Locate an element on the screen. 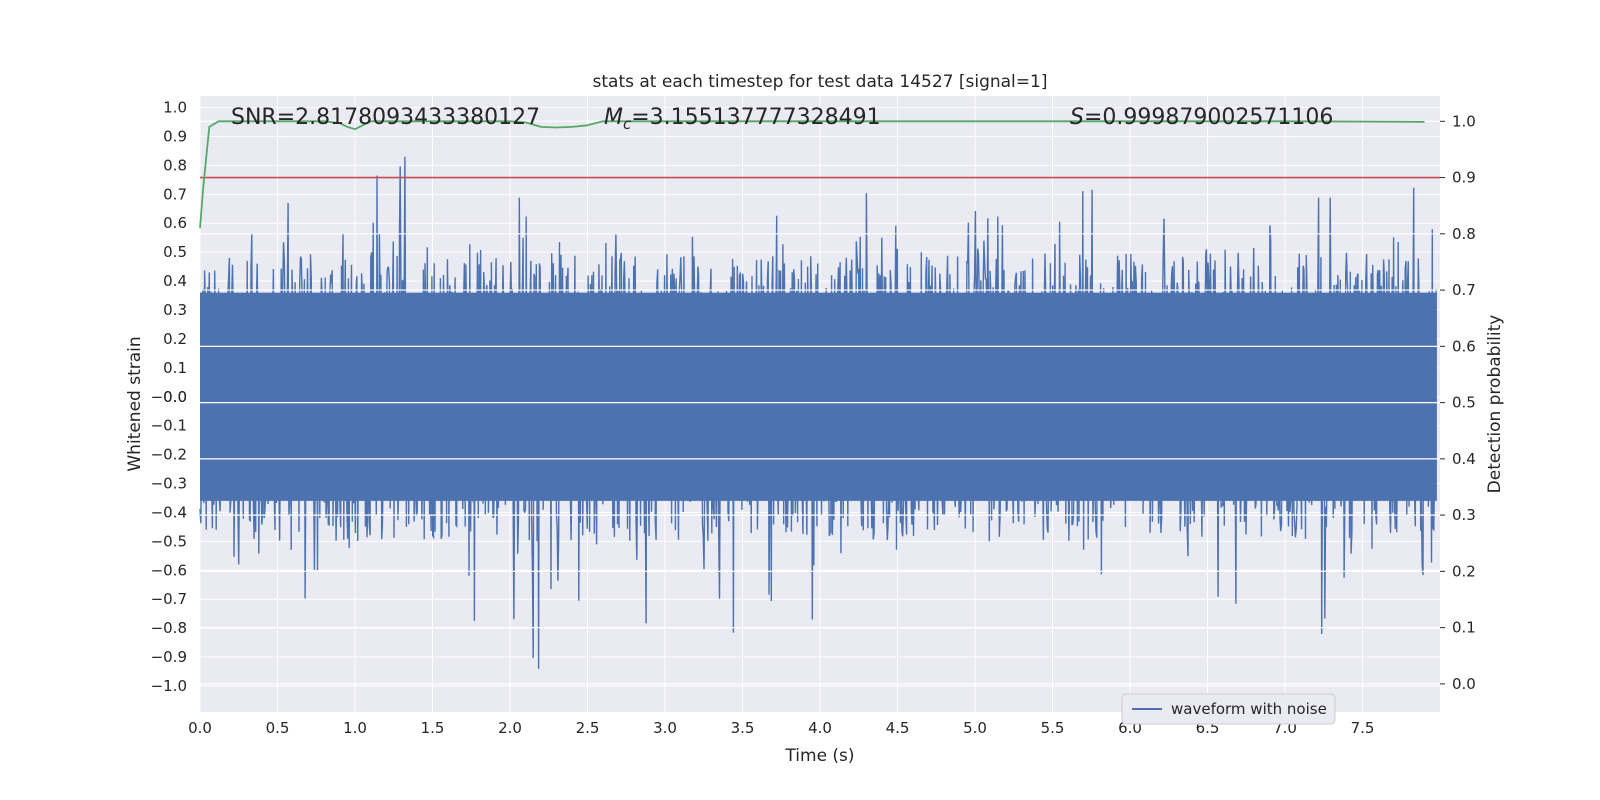 Image resolution: width=1600 pixels, height=800 pixels. y-tick-label: −0.1 is located at coordinates (169, 426).